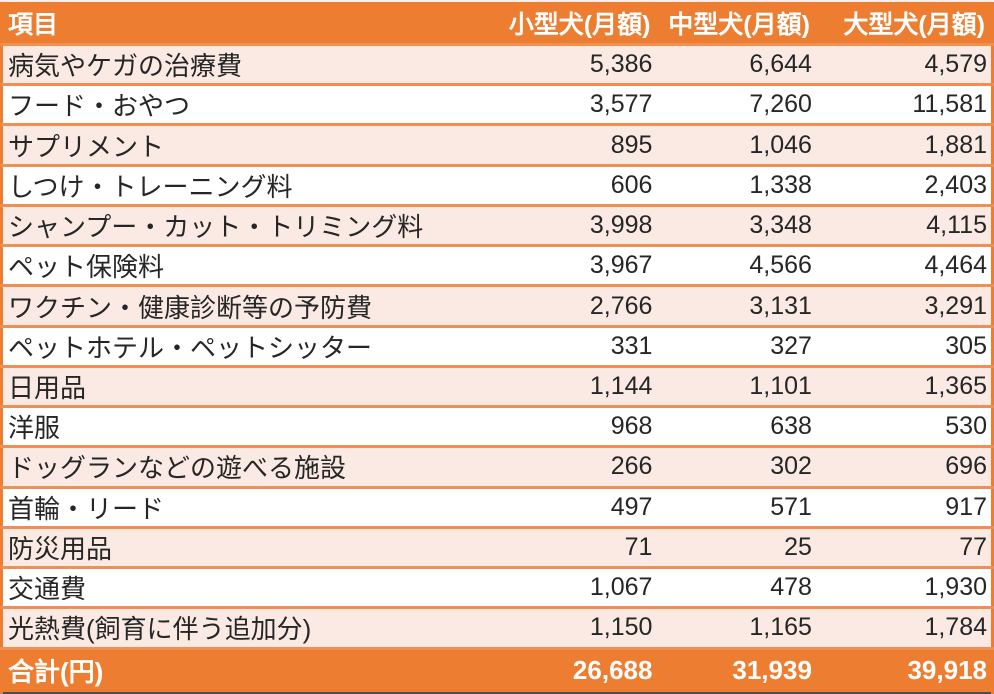  I want to click on table-row: ペットホテル・ペットシッター 331 327 305, so click(497, 345).